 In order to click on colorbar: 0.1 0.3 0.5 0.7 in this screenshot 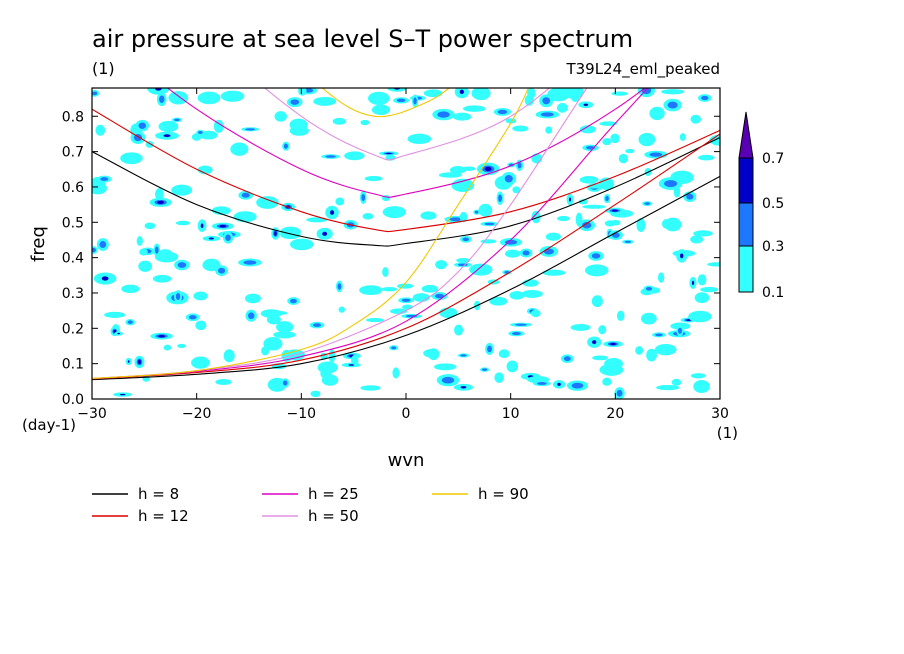, I will do `click(761, 206)`.